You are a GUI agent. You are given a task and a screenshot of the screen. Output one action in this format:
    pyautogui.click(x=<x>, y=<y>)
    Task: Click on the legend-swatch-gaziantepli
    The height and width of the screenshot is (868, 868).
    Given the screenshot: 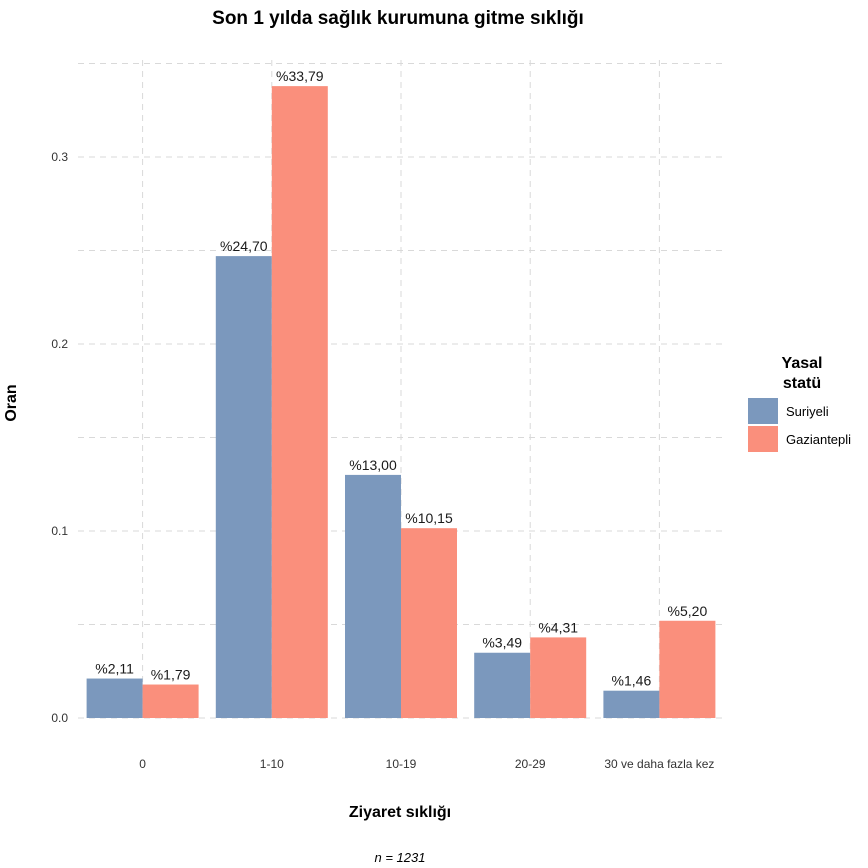 What is the action you would take?
    pyautogui.click(x=763, y=439)
    